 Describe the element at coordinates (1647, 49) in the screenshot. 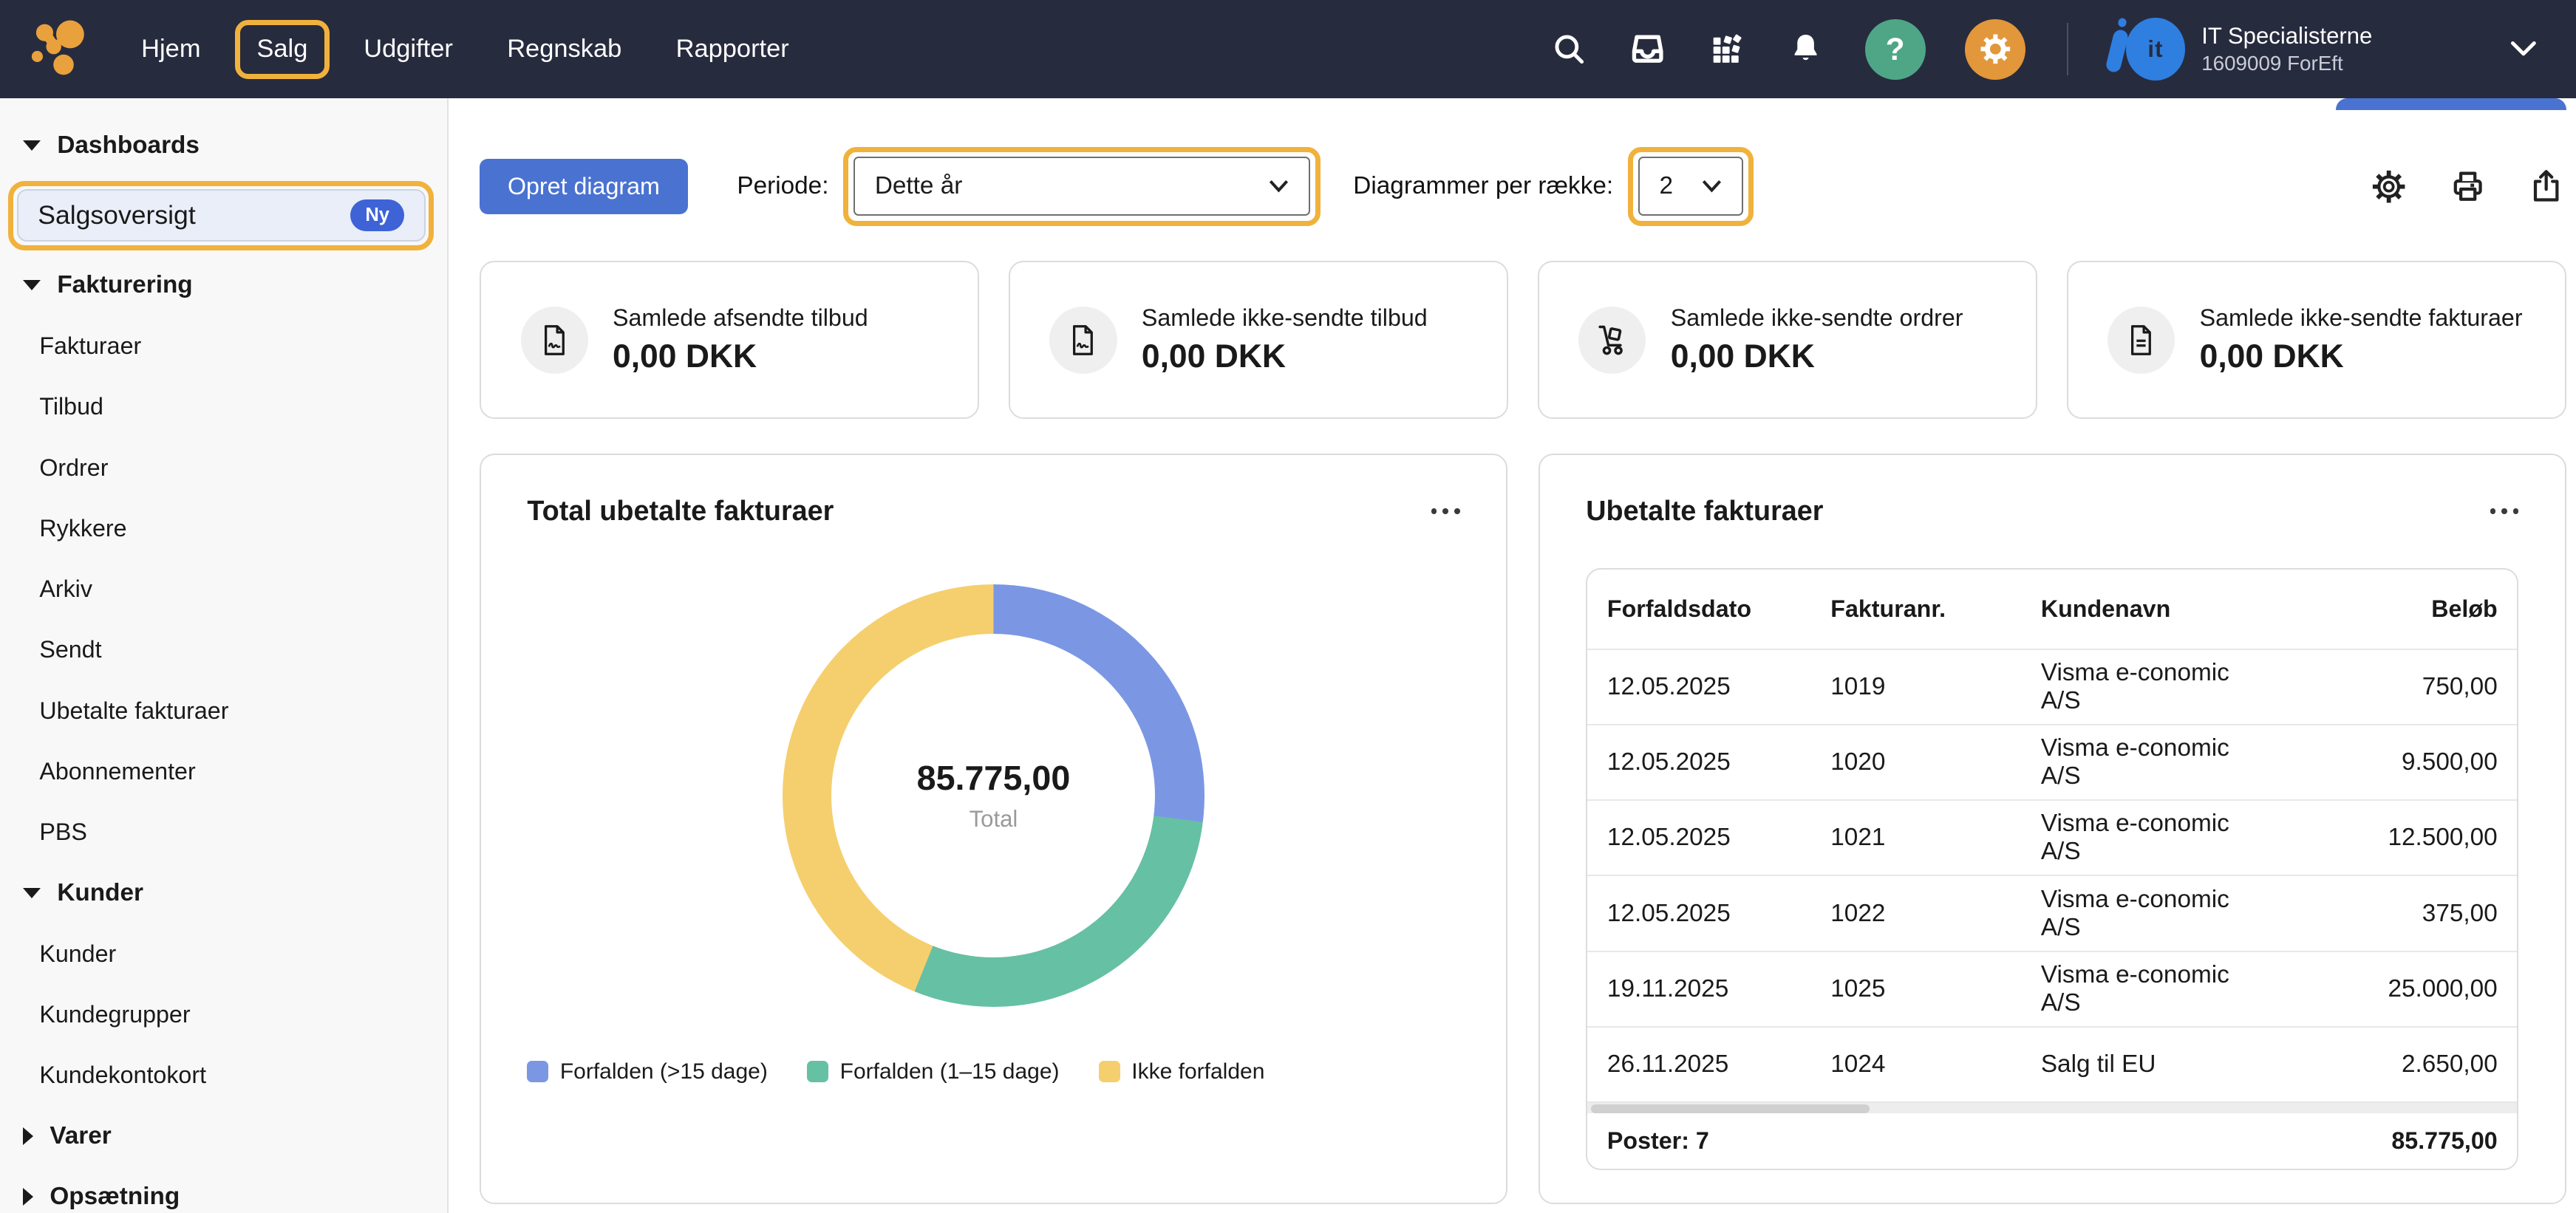

I see `inbox-icon` at that location.